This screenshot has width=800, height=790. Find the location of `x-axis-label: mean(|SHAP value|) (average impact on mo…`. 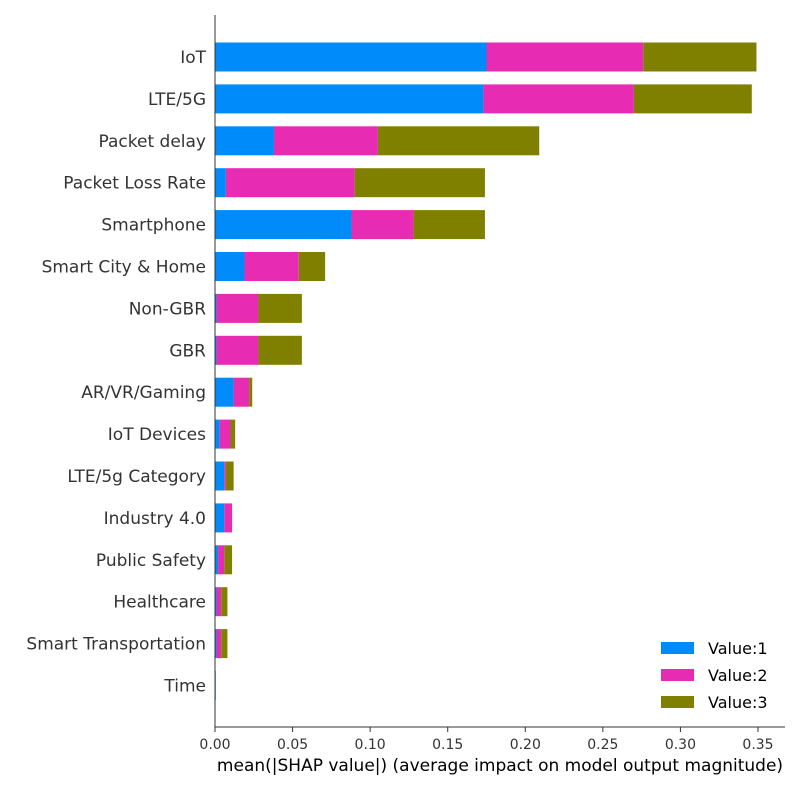

x-axis-label: mean(|SHAP value|) (average impact on mo… is located at coordinates (500, 766).